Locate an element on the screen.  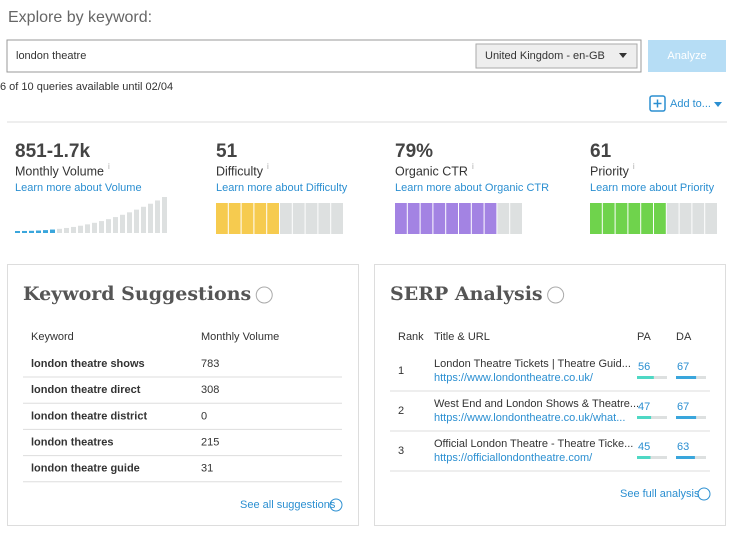
metric-label: Organic CTR is located at coordinates (431, 171).